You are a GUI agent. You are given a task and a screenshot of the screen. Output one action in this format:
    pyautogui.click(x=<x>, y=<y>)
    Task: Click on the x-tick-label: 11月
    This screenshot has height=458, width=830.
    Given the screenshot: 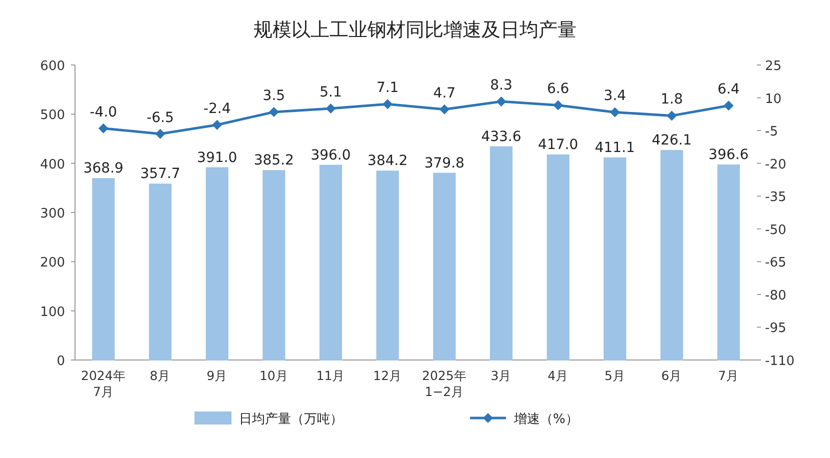 What is the action you would take?
    pyautogui.click(x=331, y=375)
    